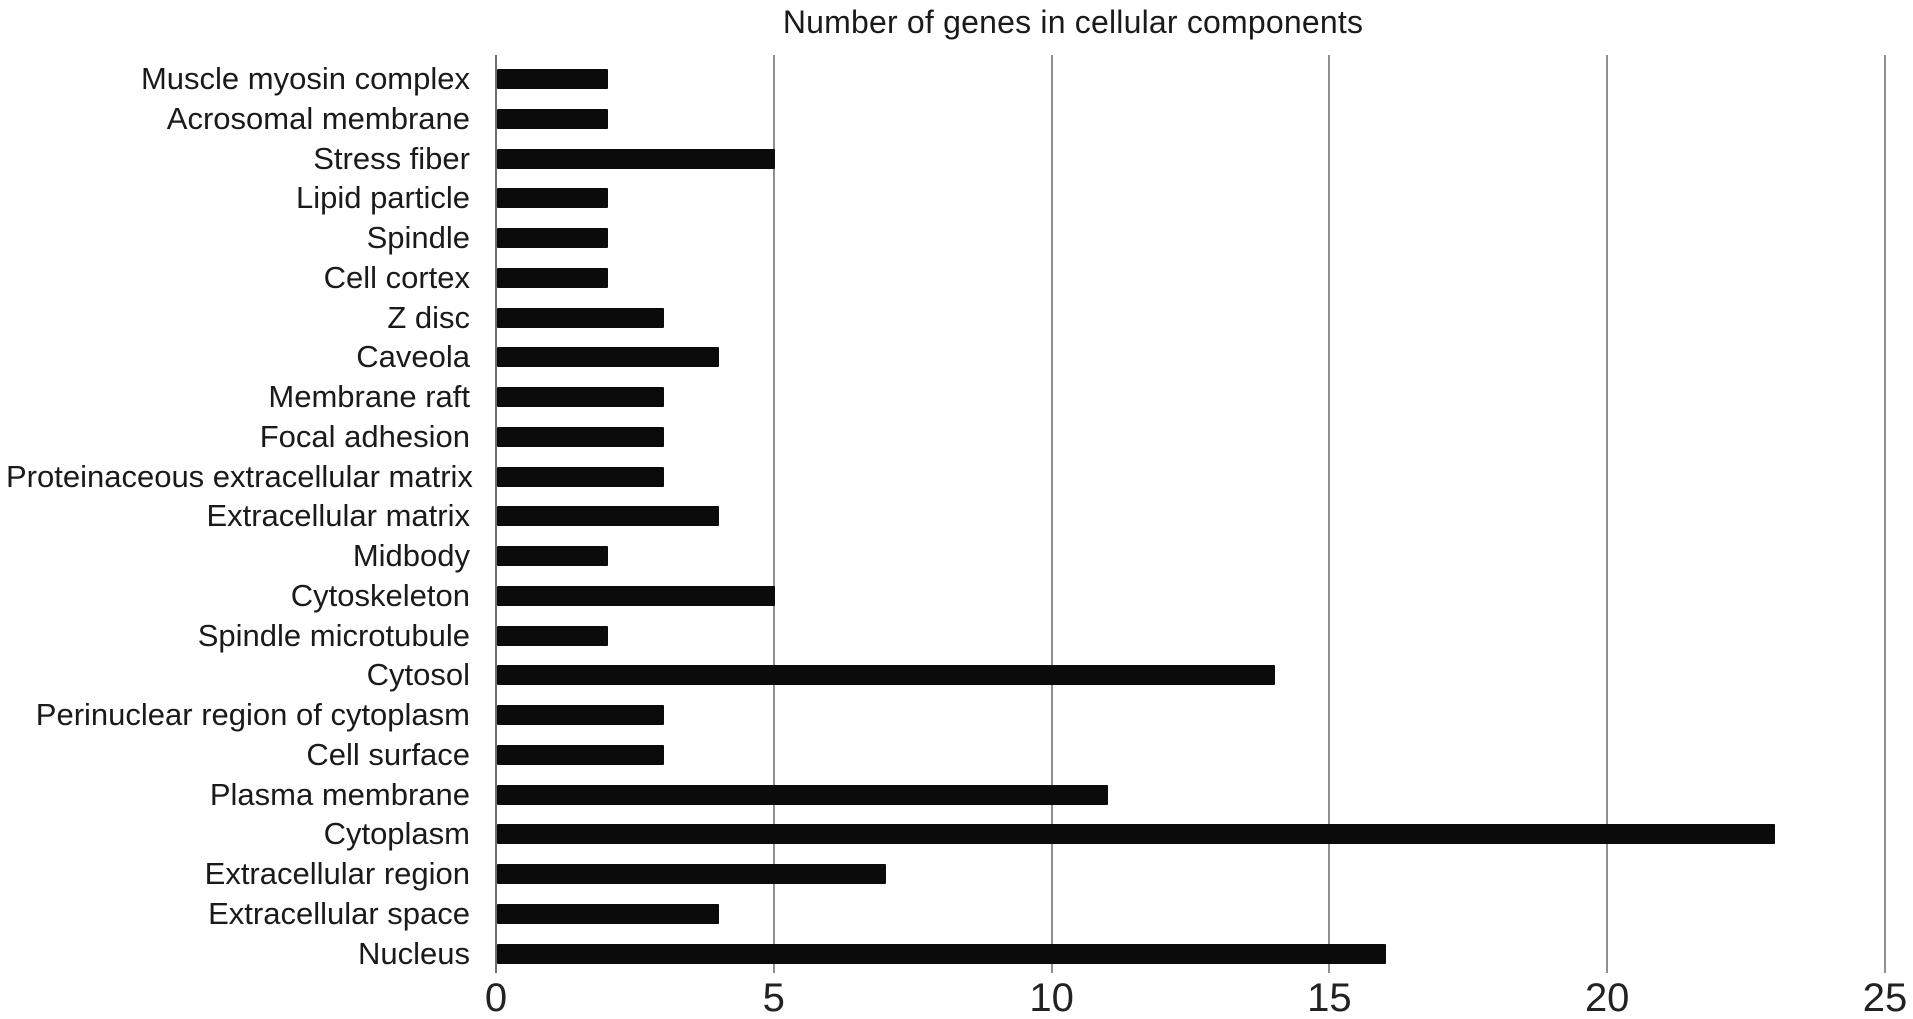 This screenshot has width=1913, height=1019. I want to click on category-label: Midbody, so click(411, 555).